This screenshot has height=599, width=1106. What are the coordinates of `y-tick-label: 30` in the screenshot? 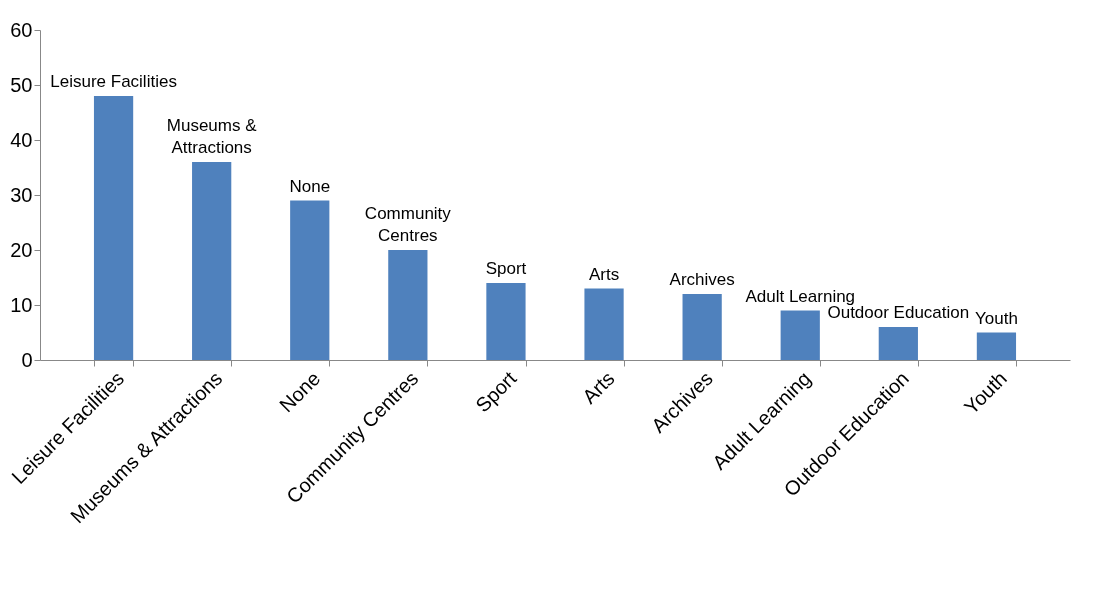 It's located at (21, 194).